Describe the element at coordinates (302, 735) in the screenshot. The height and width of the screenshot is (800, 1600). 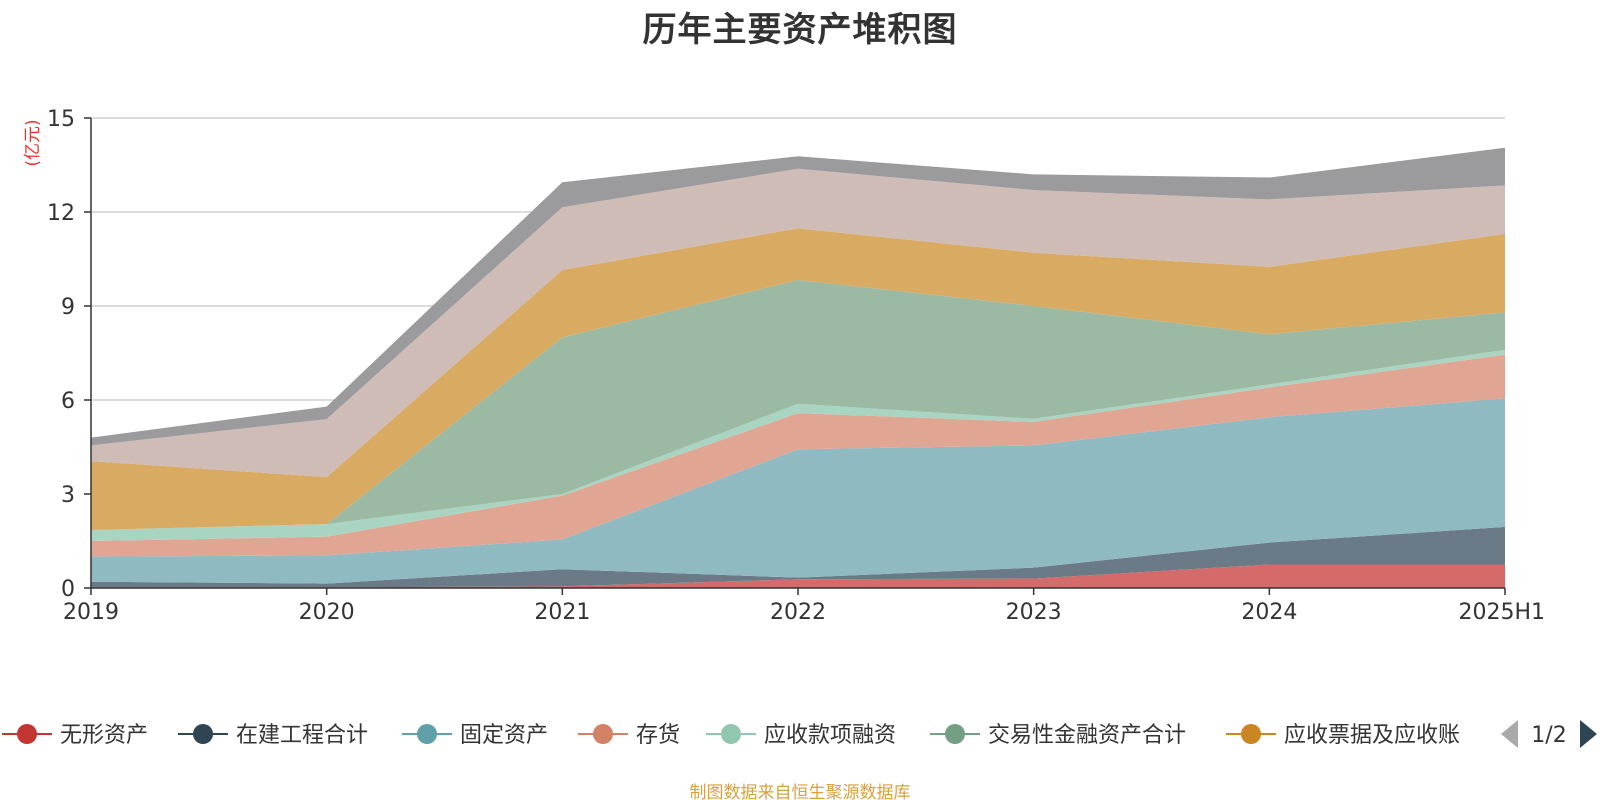
I see `legend-label: 在建工程合计` at that location.